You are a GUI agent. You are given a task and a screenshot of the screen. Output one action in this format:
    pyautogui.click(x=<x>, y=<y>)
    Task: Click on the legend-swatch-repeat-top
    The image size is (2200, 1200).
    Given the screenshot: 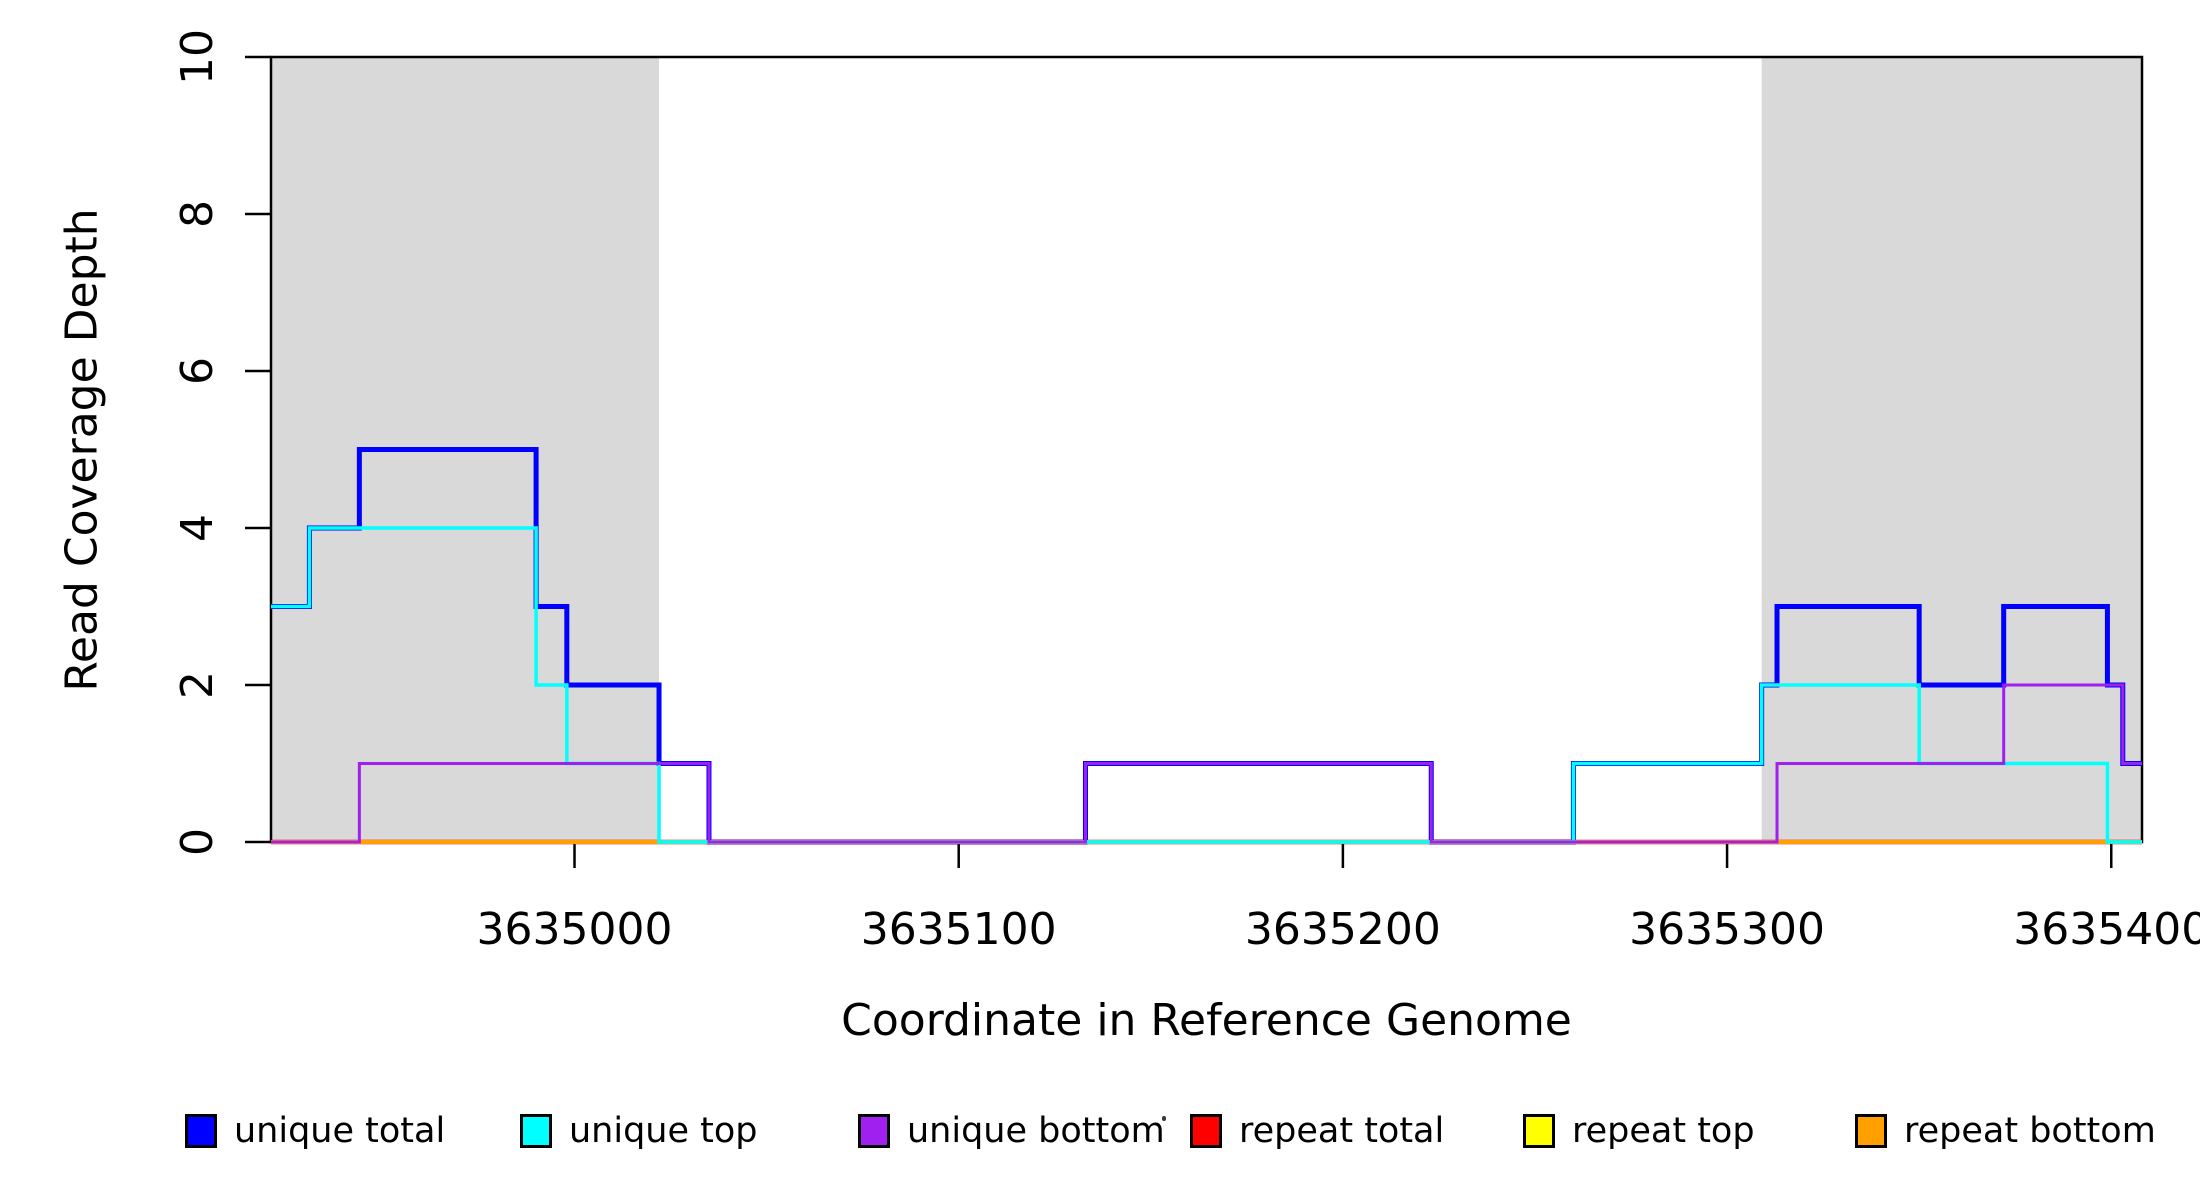 What is the action you would take?
    pyautogui.click(x=1539, y=1131)
    